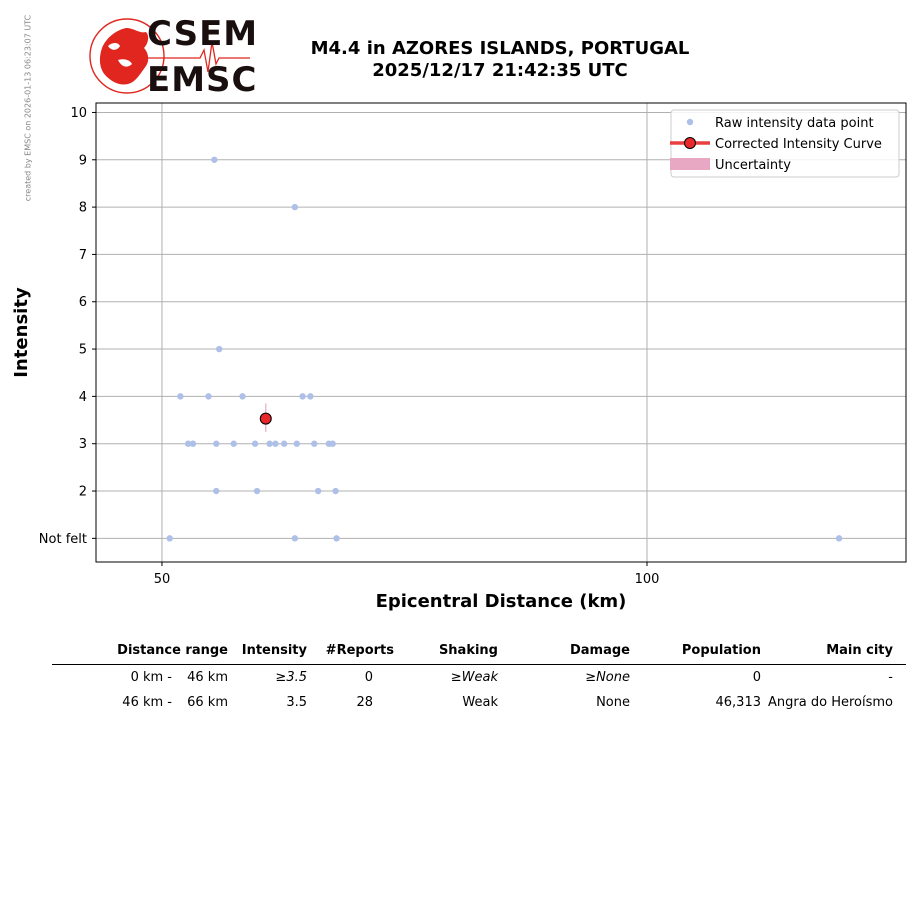 This screenshot has width=915, height=905. Describe the element at coordinates (599, 650) in the screenshot. I see `header-damage: Damage` at that location.